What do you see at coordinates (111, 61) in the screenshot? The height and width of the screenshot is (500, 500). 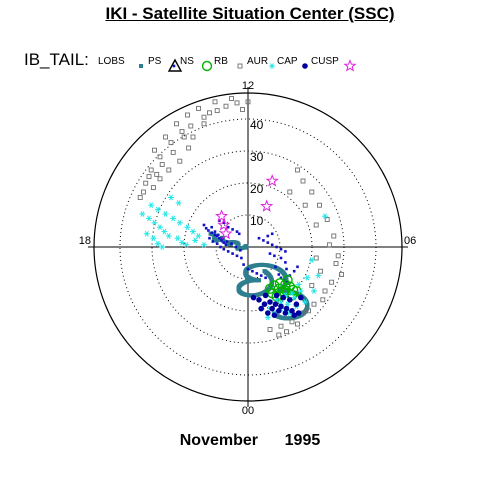 I see `legend-label-lobs: LOBS` at bounding box center [111, 61].